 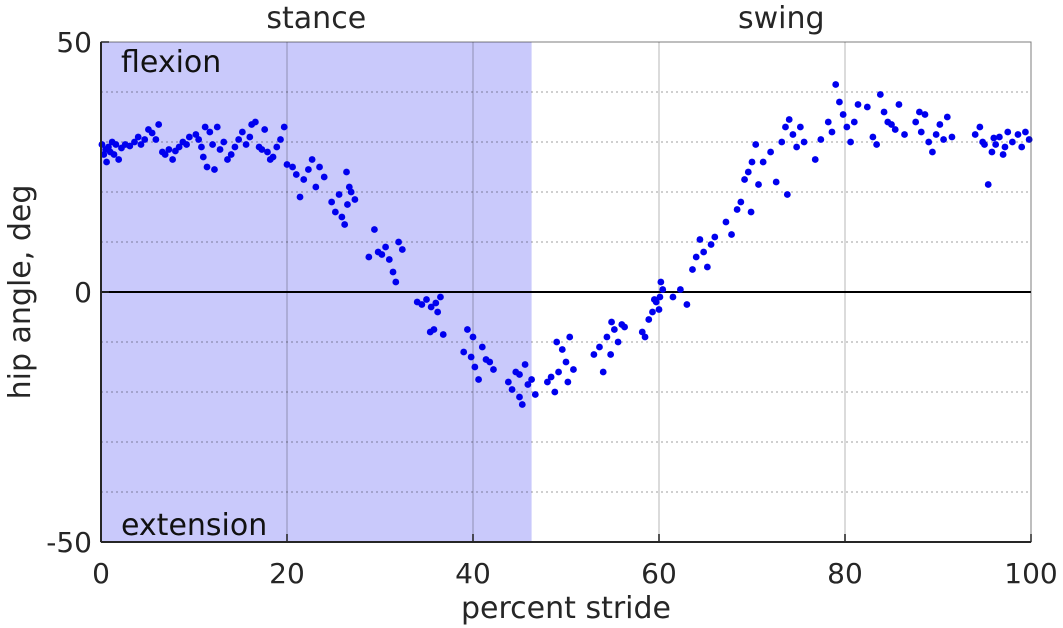 I want to click on x-tick-label: 60, so click(x=659, y=573).